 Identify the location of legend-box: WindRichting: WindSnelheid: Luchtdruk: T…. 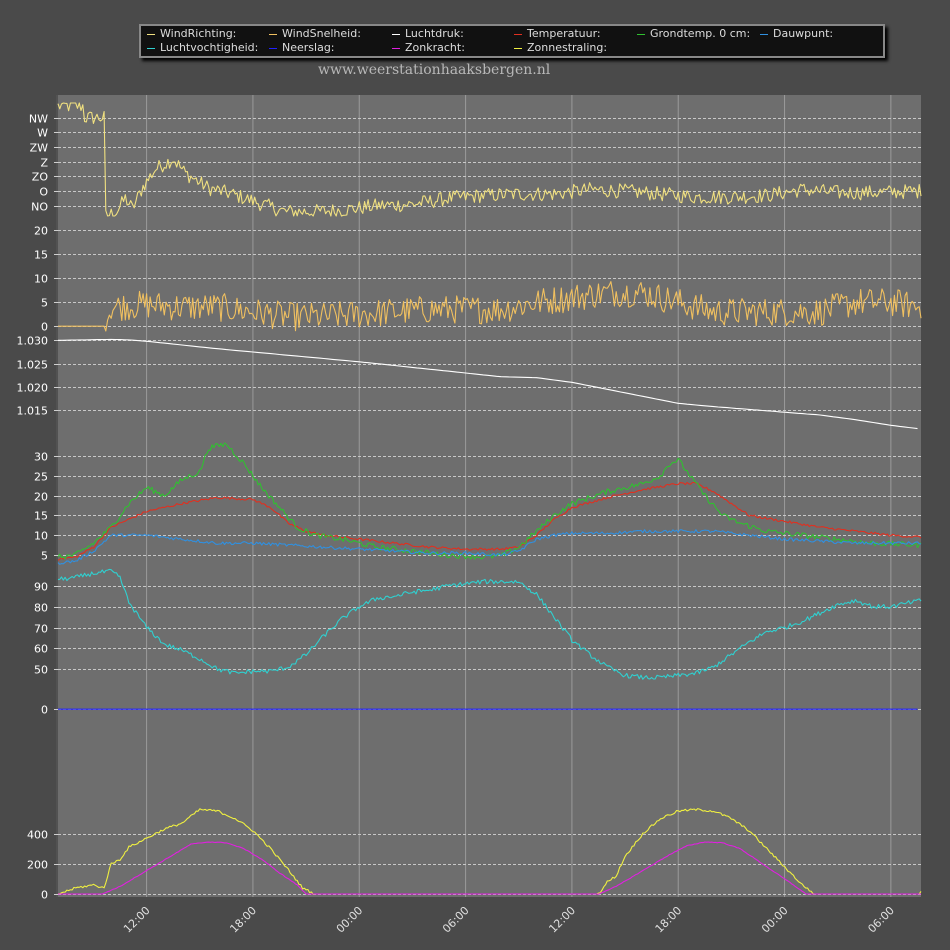
(512, 41).